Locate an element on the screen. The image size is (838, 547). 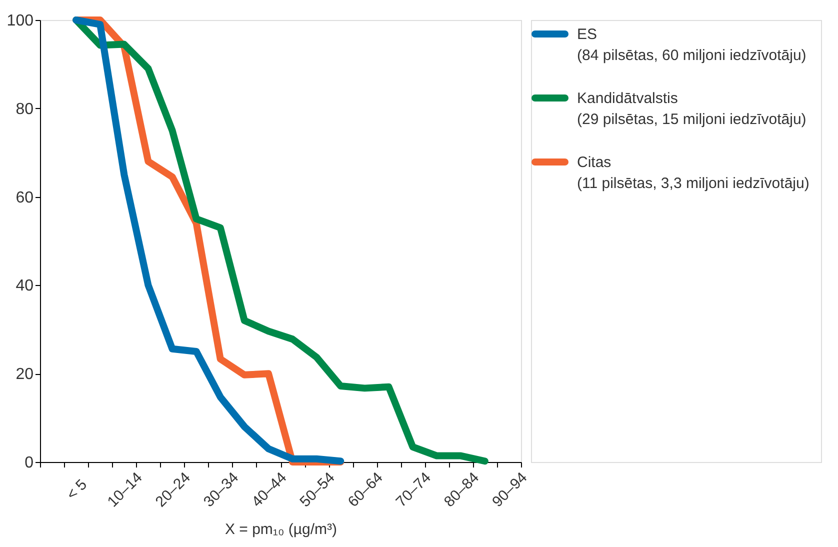
y-tick-label: 60 is located at coordinates (25, 197).